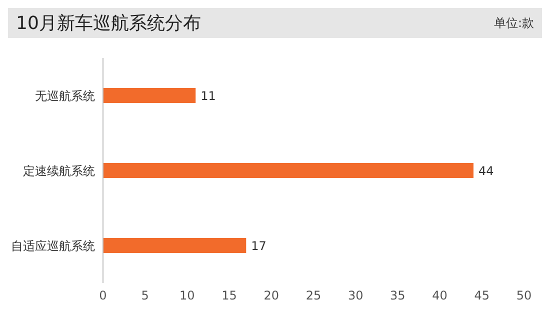 This screenshot has height=330, width=550. I want to click on data-label: 11, so click(208, 95).